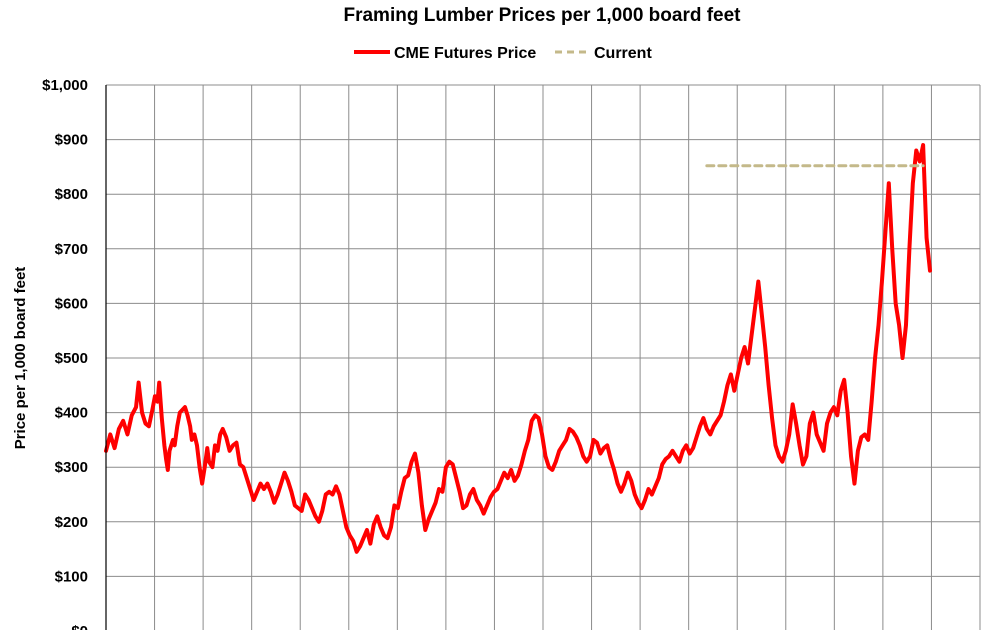 The height and width of the screenshot is (630, 1004). Describe the element at coordinates (71, 413) in the screenshot. I see `y-tick-label: $400` at that location.